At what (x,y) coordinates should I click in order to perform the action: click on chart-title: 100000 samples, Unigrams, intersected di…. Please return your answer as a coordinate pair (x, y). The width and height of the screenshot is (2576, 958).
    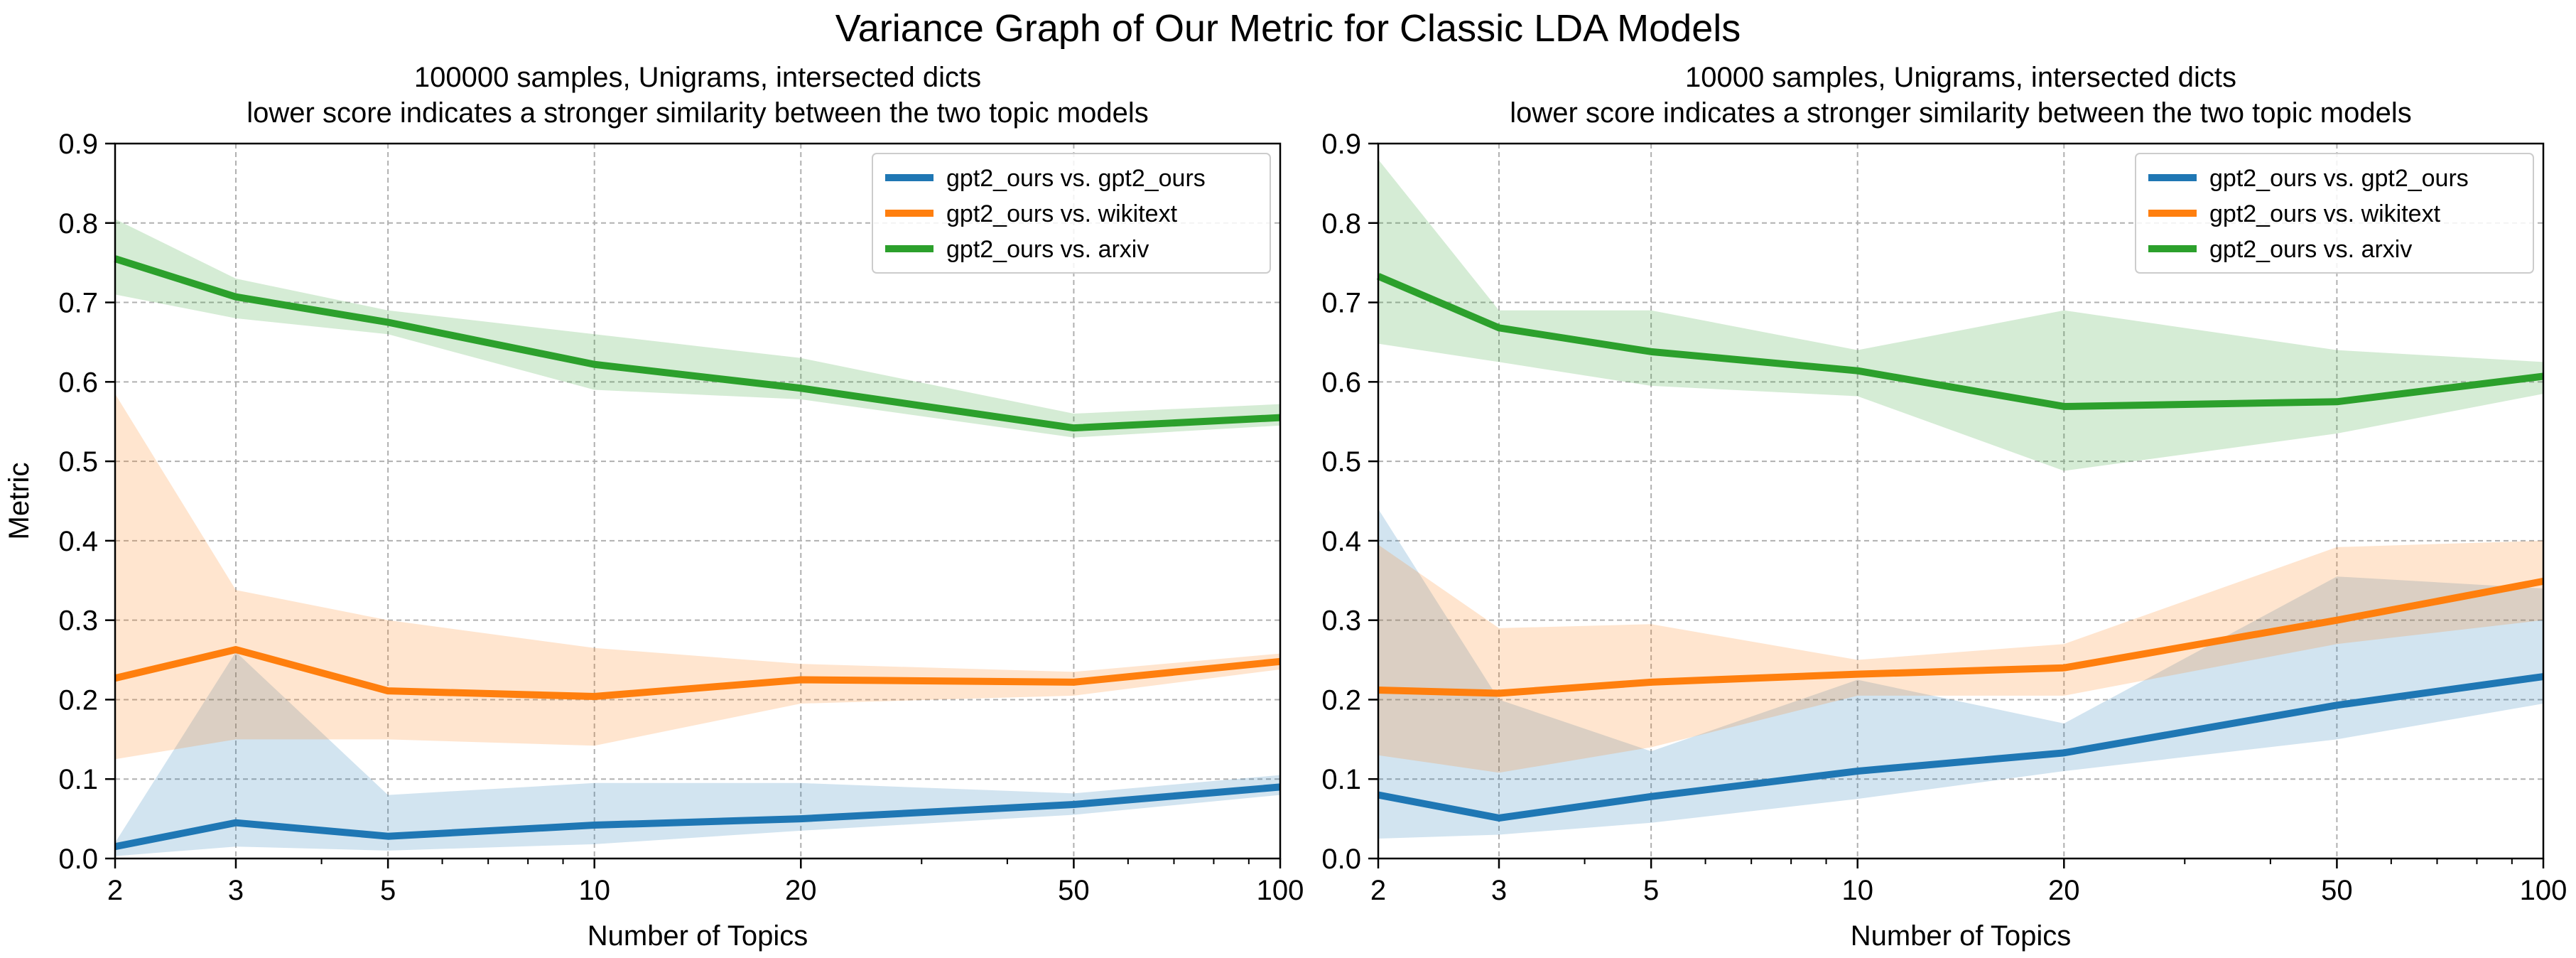
    Looking at the image, I should click on (697, 77).